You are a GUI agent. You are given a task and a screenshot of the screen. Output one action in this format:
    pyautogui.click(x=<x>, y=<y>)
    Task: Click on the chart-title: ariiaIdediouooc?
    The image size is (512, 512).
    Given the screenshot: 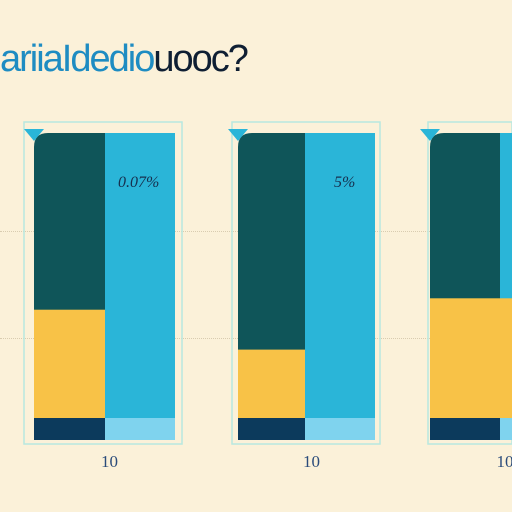 What is the action you would take?
    pyautogui.click(x=124, y=59)
    